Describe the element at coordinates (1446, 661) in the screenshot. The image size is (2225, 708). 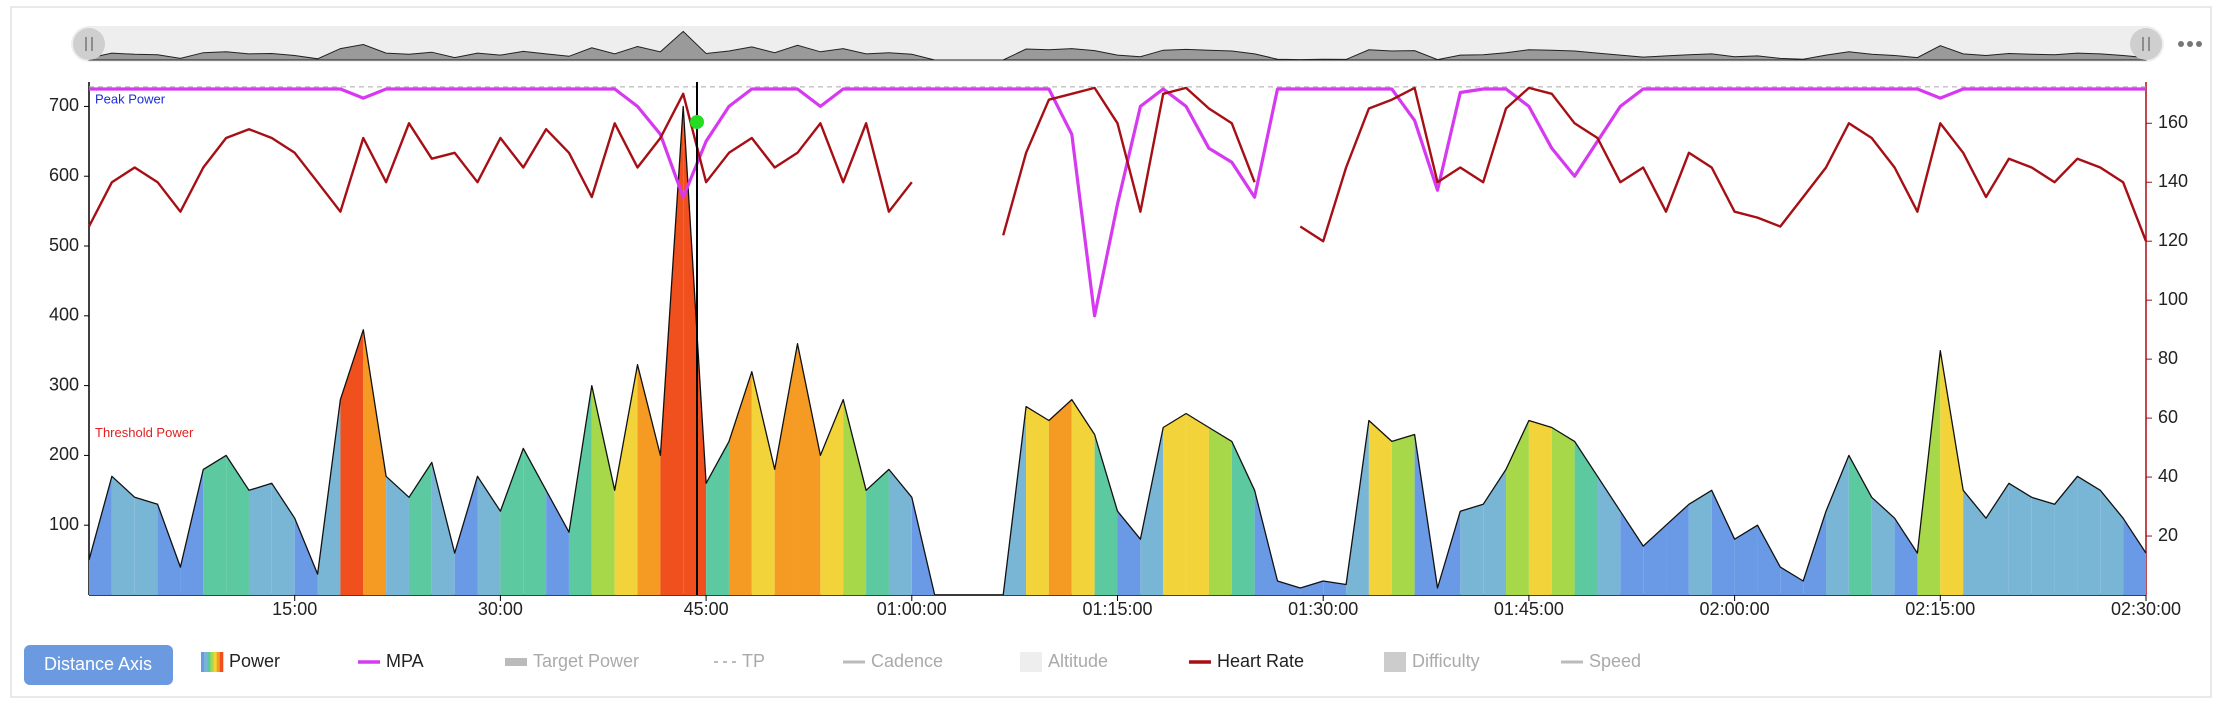
I see `legend-label: Difficulty` at that location.